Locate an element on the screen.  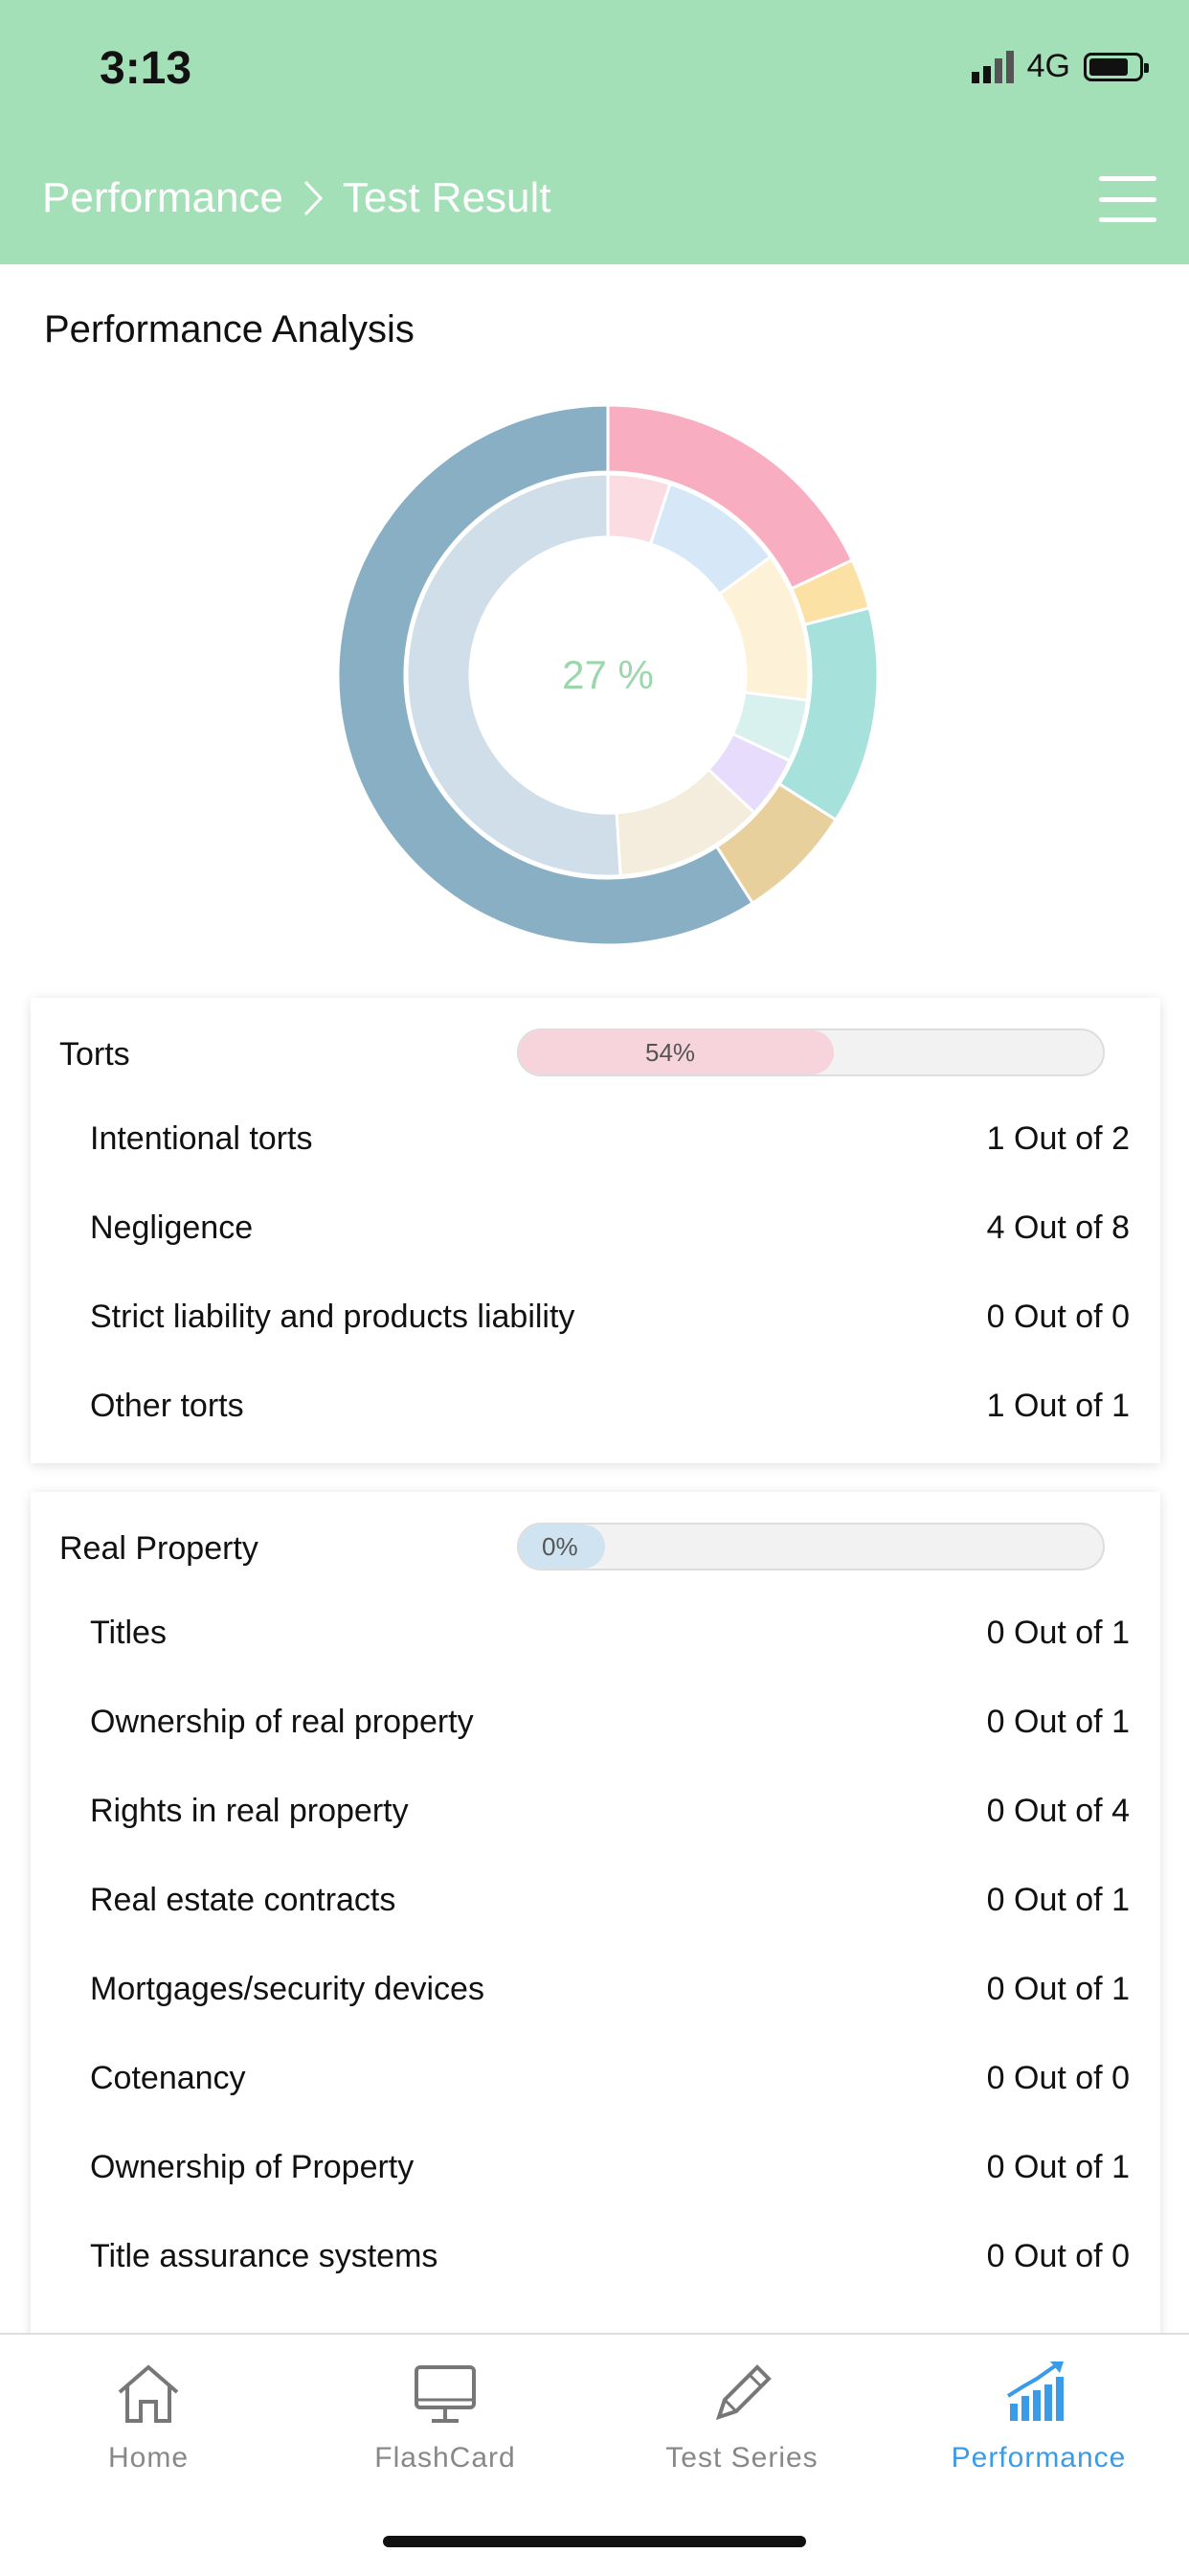
status-indicators: 4G is located at coordinates (1060, 66).